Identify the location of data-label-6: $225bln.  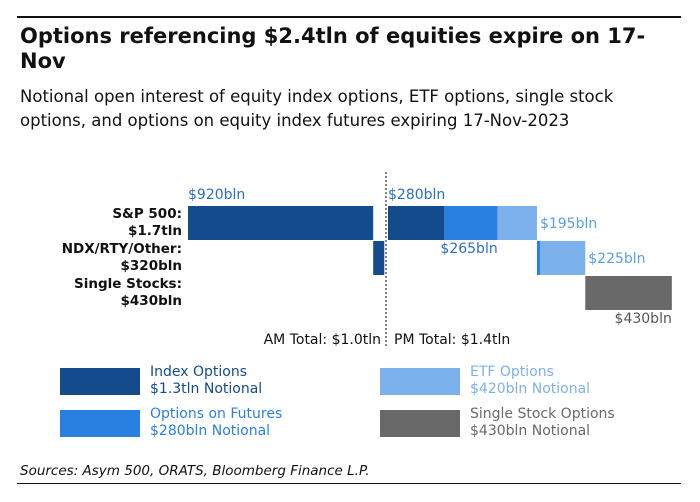
(616, 259).